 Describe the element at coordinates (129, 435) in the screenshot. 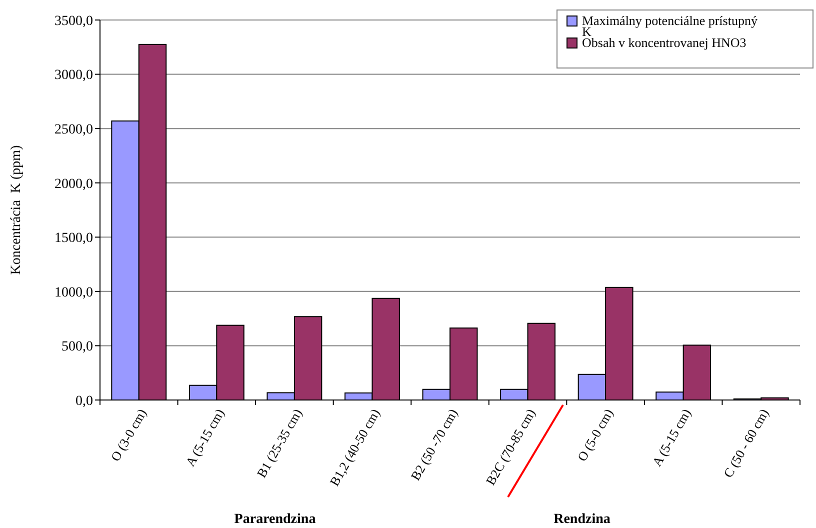

I see `x-tick-label: O (3-0 cm)` at that location.